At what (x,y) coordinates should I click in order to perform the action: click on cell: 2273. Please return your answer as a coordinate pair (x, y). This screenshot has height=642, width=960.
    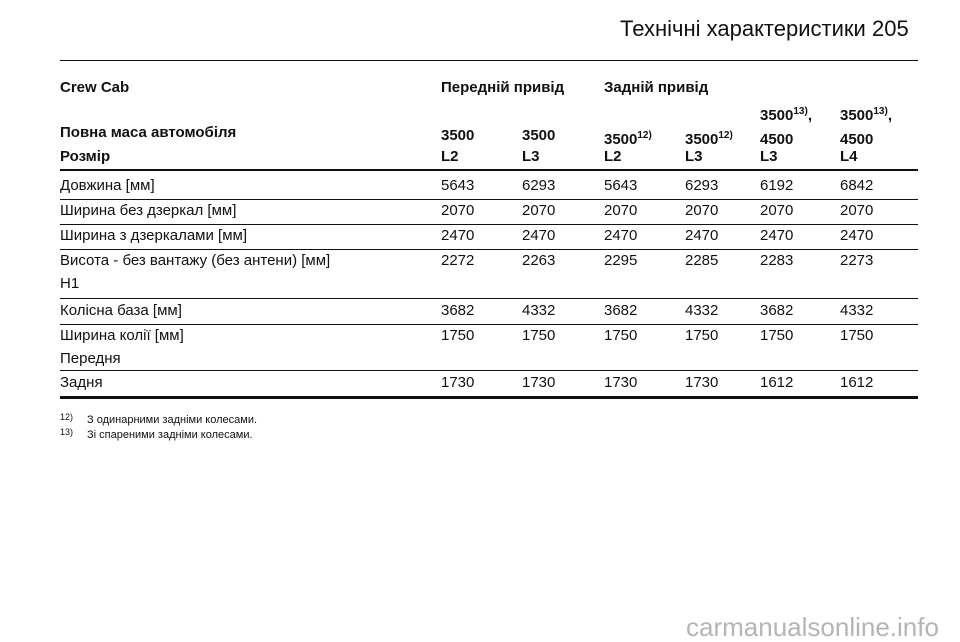
    Looking at the image, I should click on (857, 260).